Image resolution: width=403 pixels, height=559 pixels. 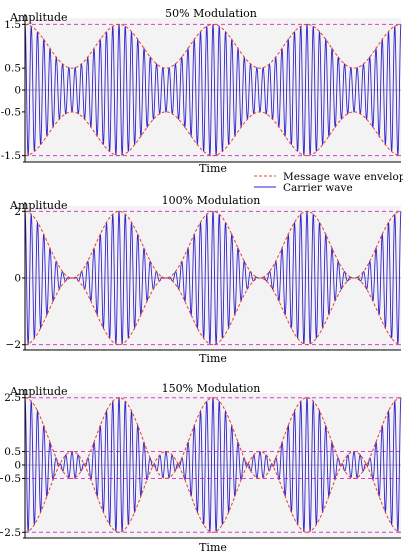 I want to click on y-tick-label: 1.5, so click(x=12, y=25).